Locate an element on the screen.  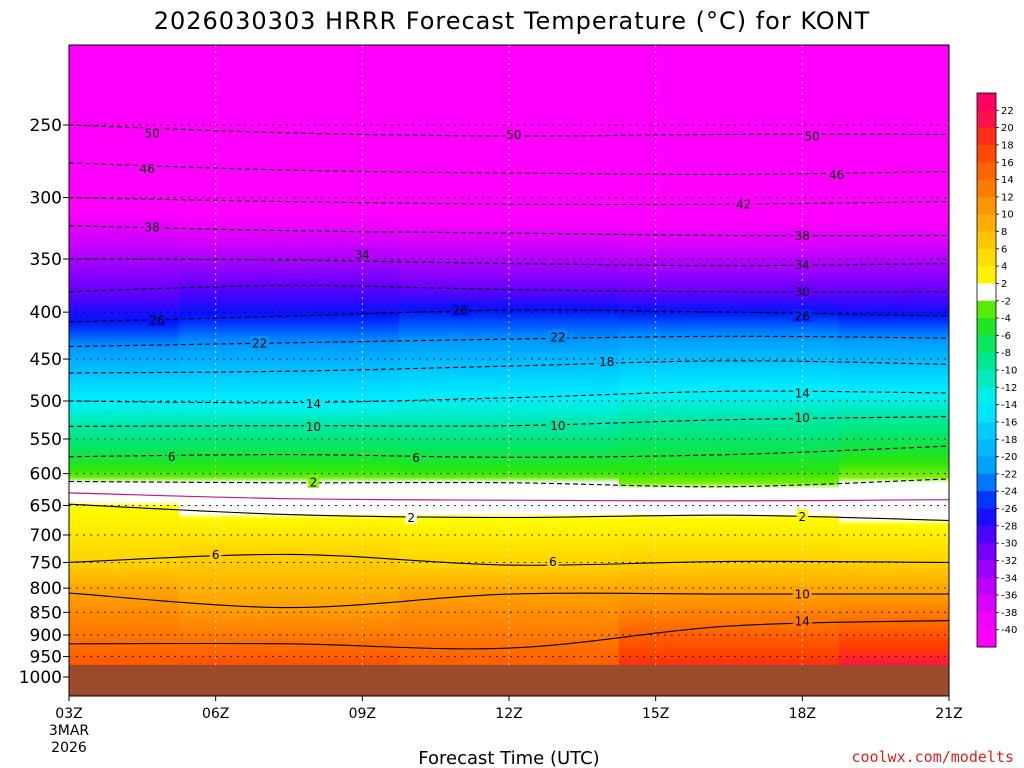
x-tick-label: 09Z is located at coordinates (362, 714).